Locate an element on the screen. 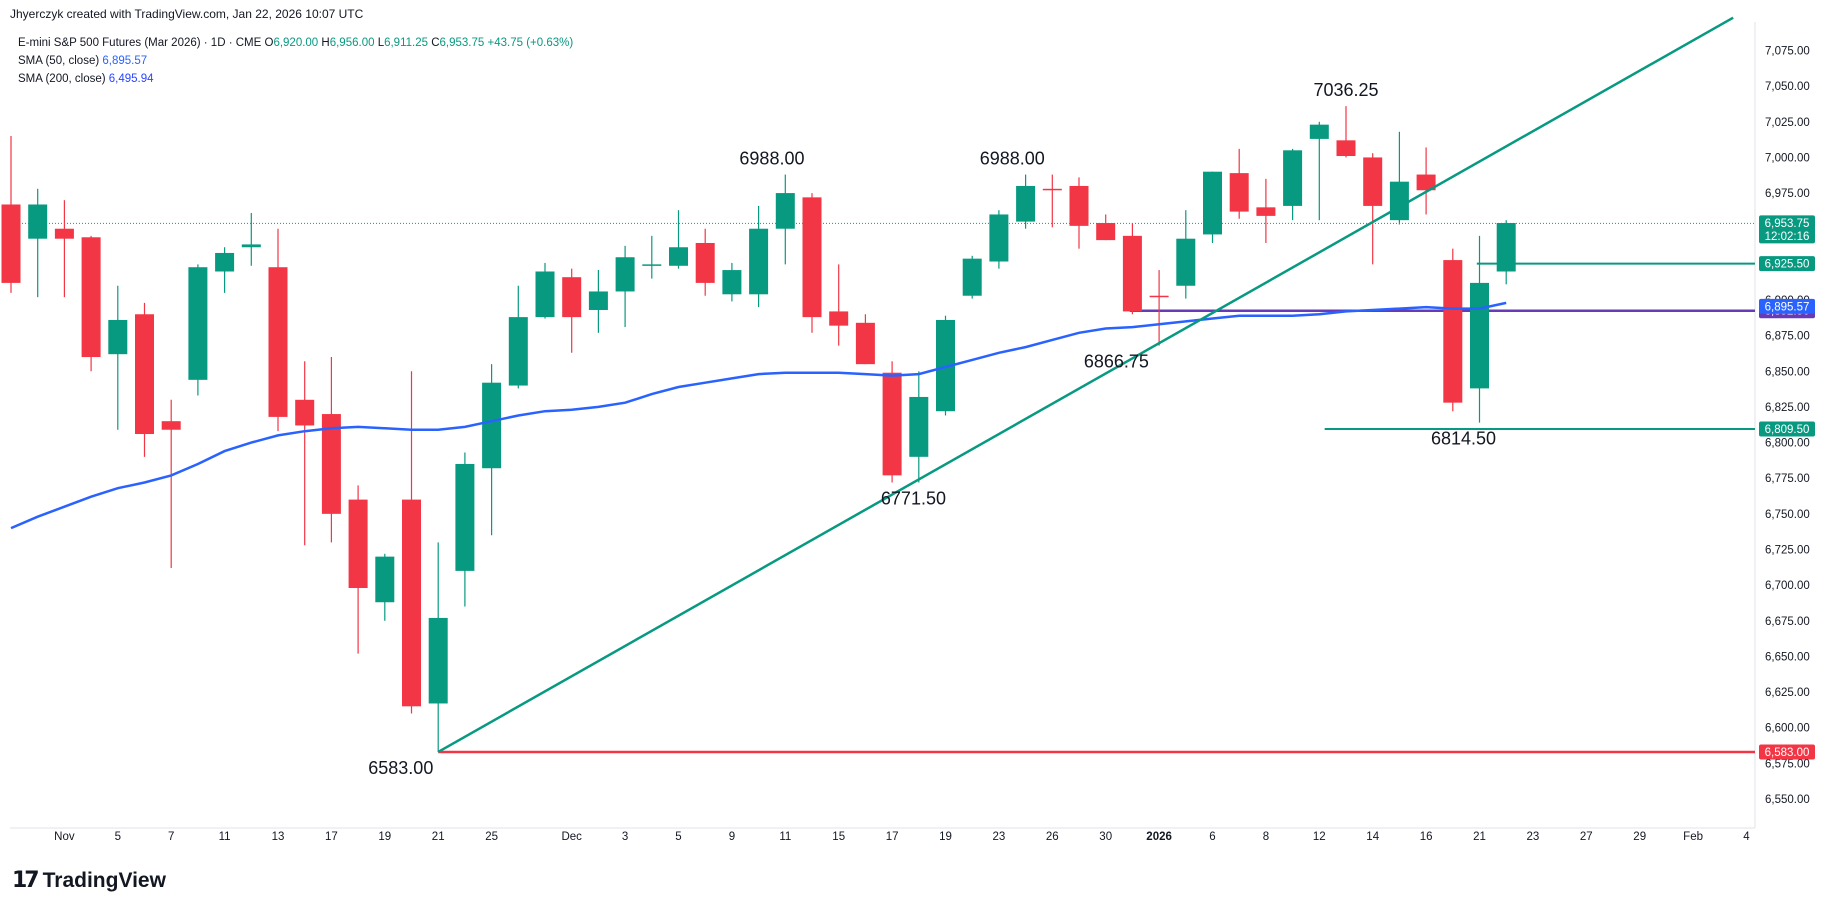  high-label: H is located at coordinates (325, 43).